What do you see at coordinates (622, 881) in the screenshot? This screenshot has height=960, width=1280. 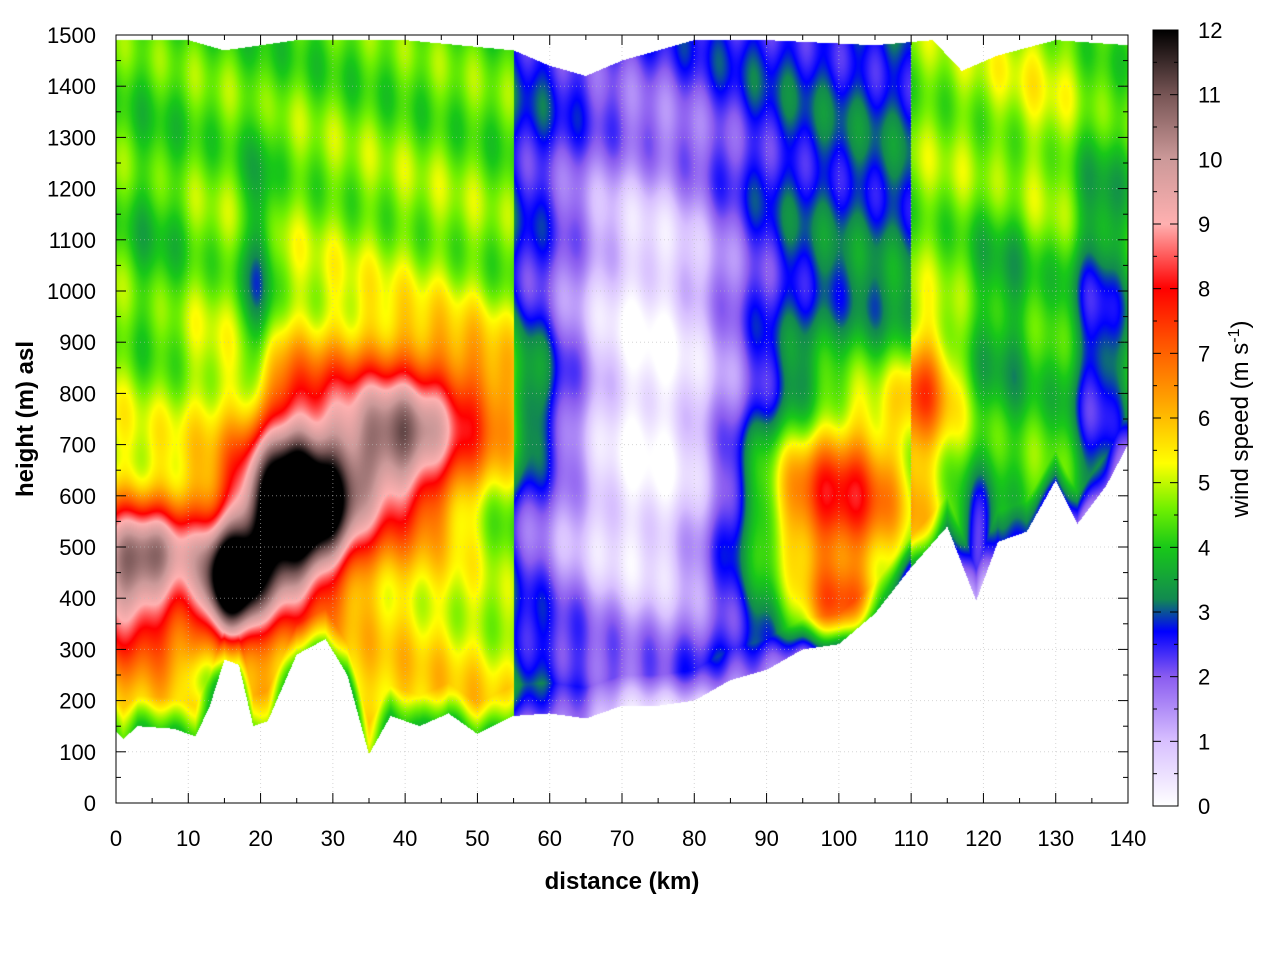 I see `x-axis-title: distance (km)` at bounding box center [622, 881].